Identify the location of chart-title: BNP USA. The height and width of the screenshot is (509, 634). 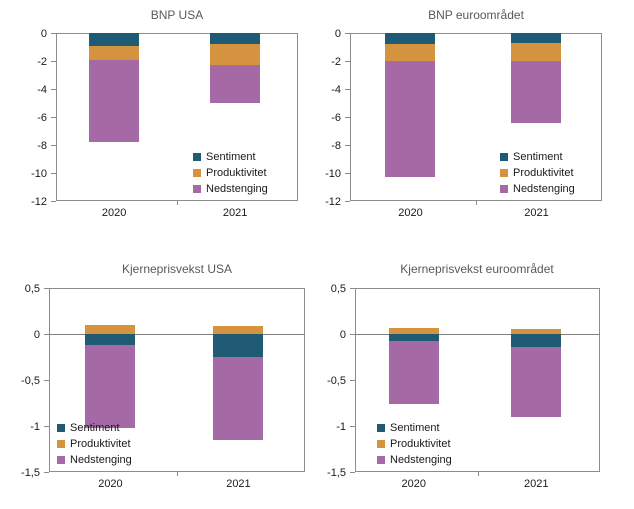
(177, 15).